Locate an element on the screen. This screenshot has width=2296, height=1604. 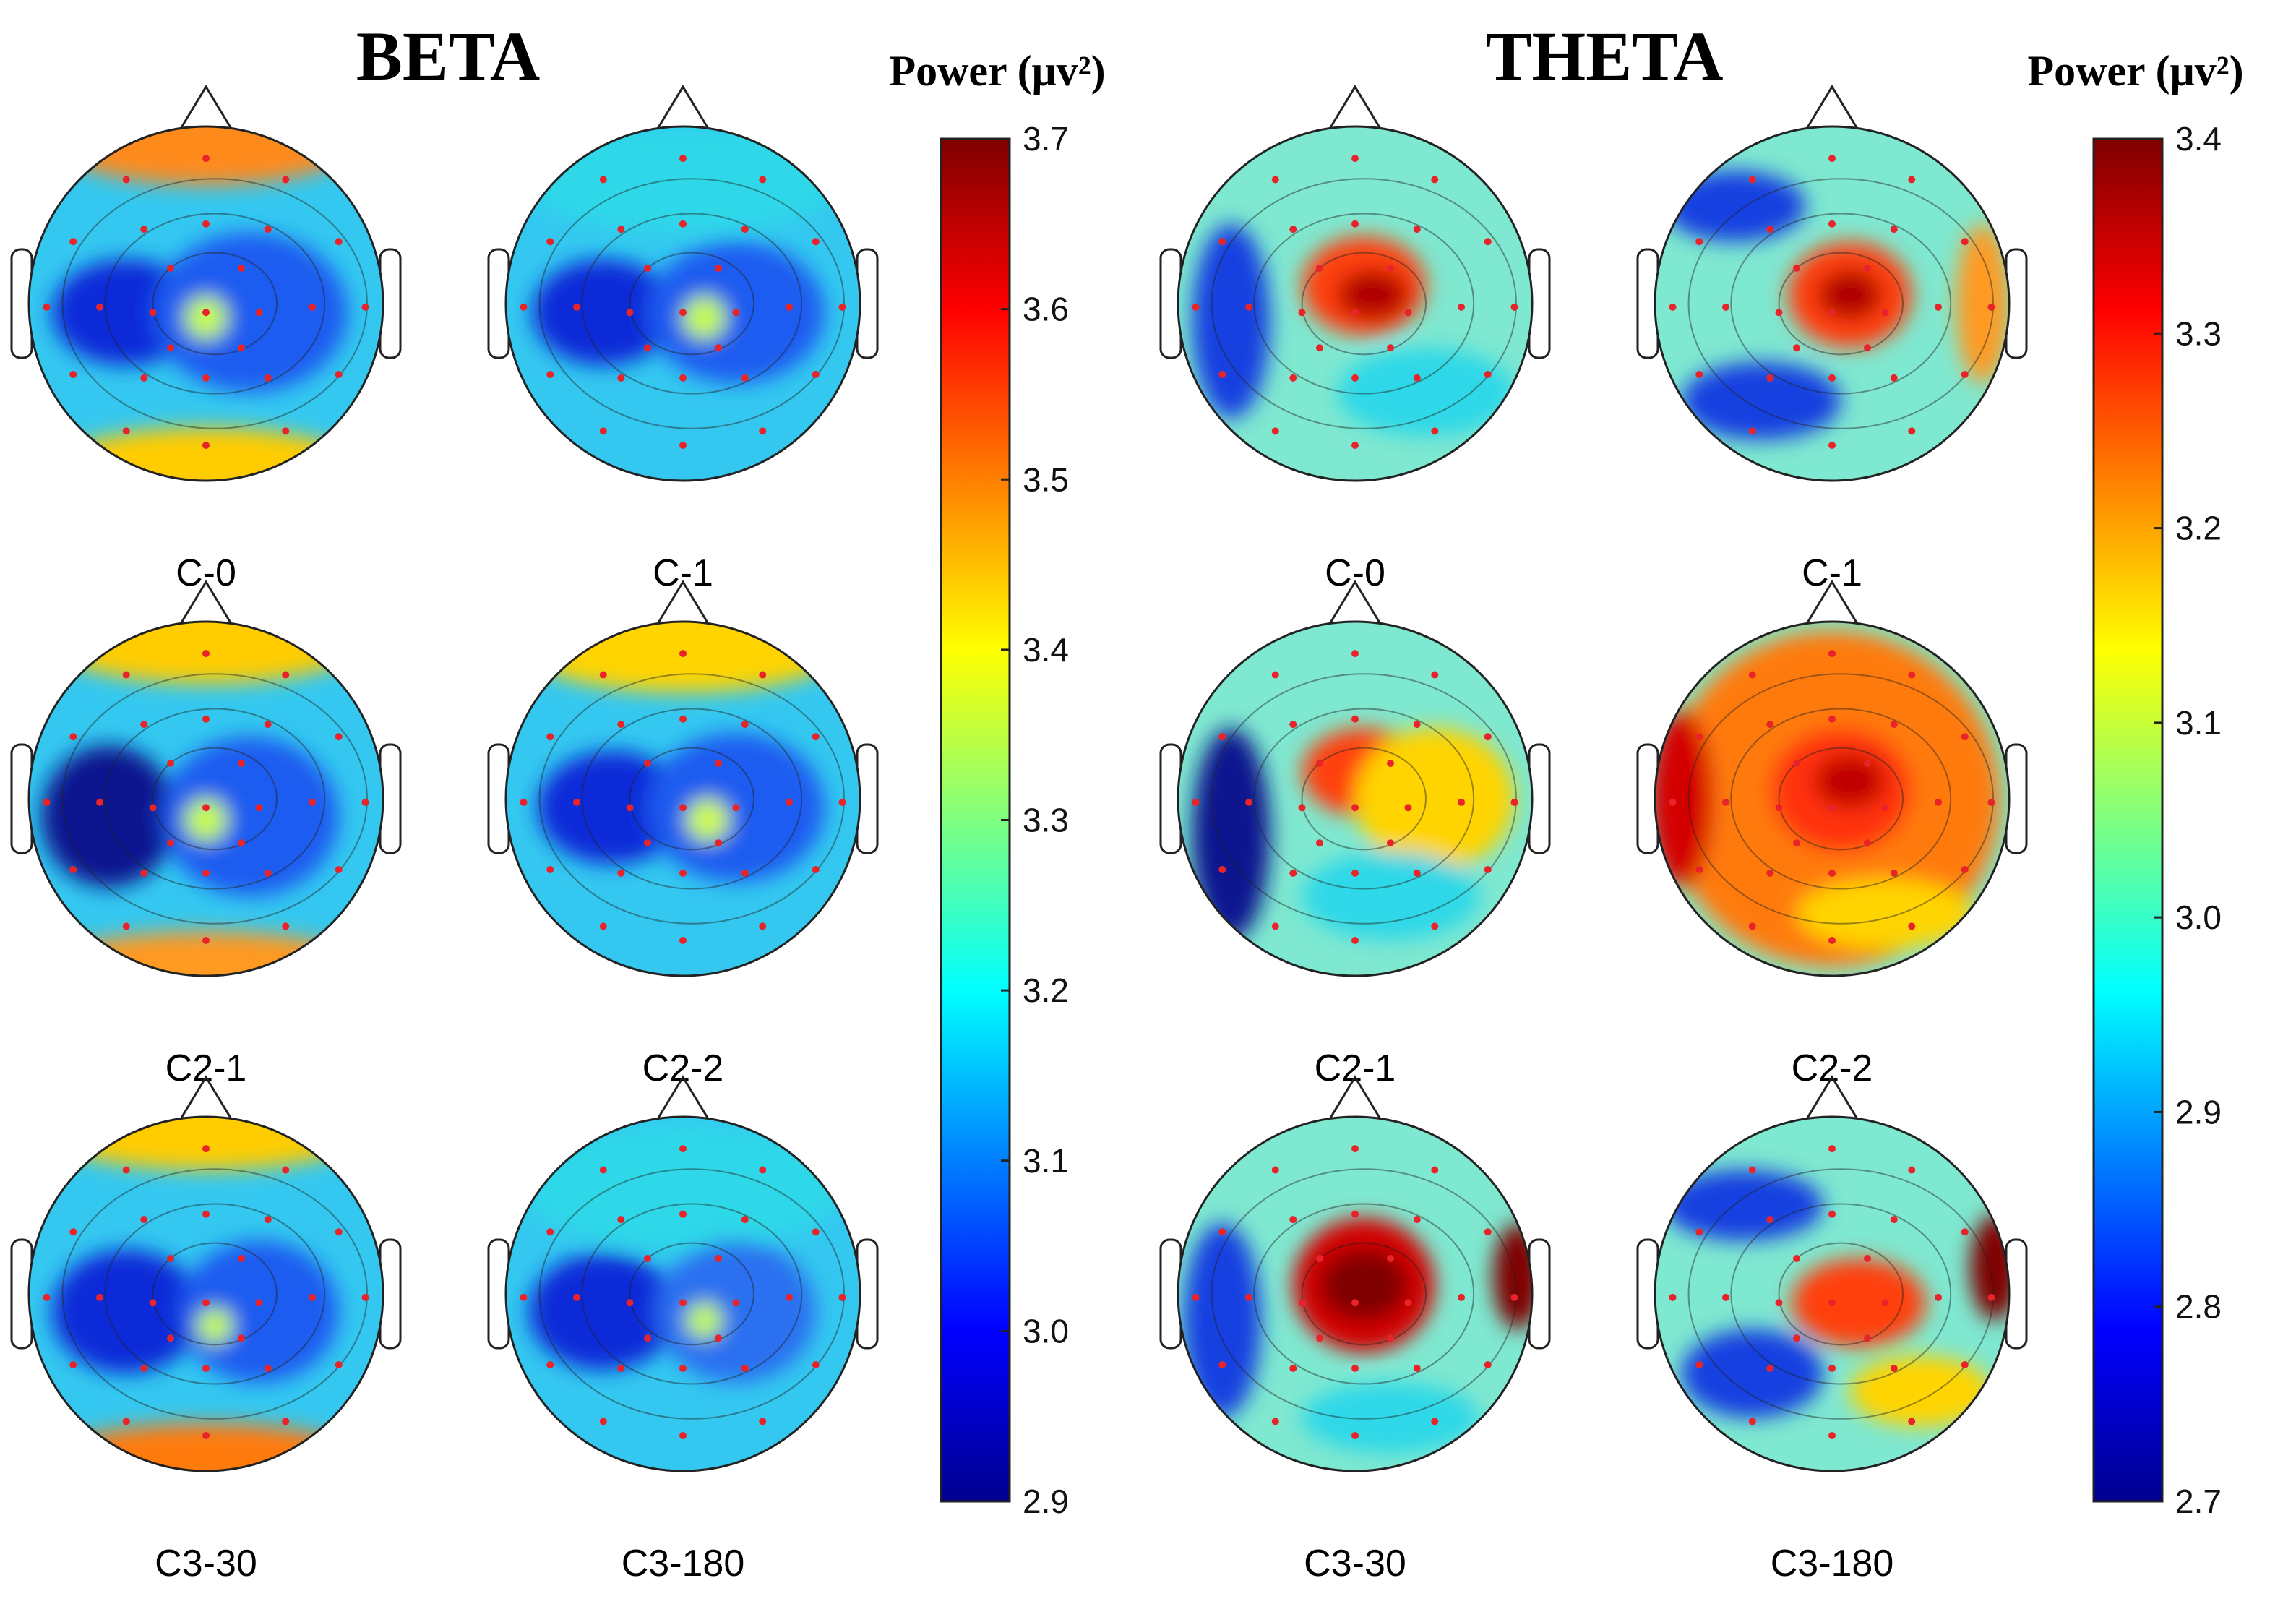
topomap-beta-5: C3-180 is located at coordinates (683, 1329).